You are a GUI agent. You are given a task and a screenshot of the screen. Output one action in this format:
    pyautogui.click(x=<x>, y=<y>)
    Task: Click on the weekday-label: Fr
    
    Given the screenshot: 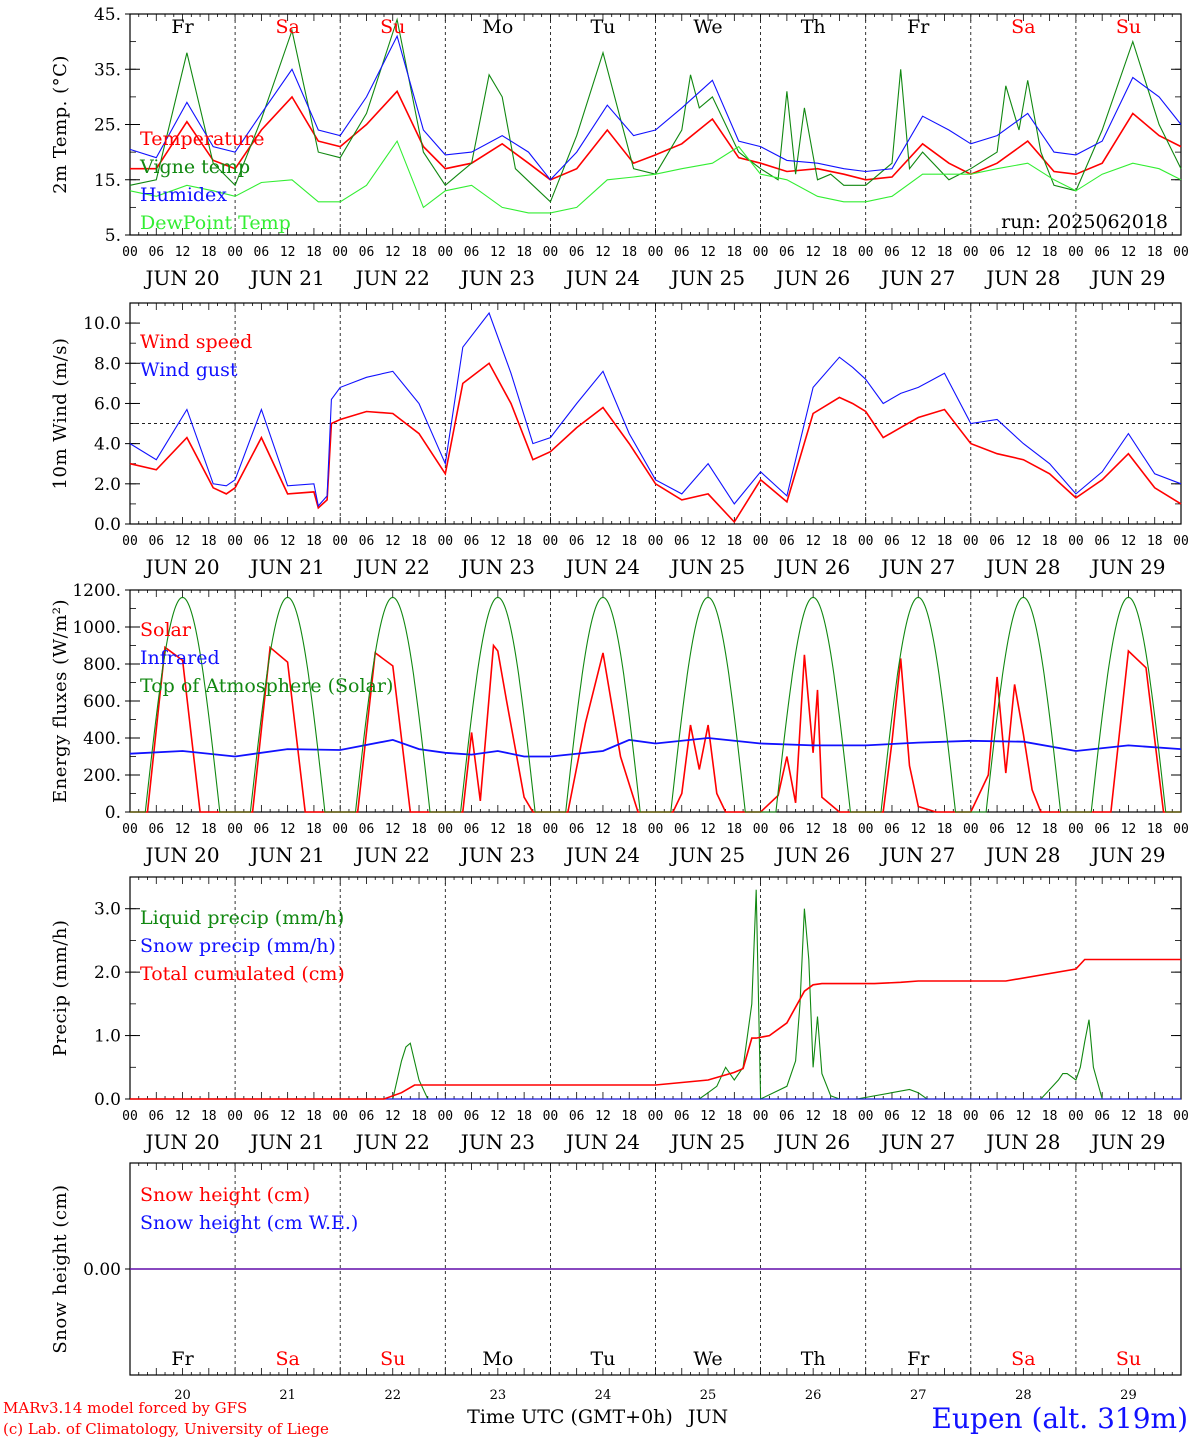 What is the action you would take?
    pyautogui.click(x=918, y=27)
    